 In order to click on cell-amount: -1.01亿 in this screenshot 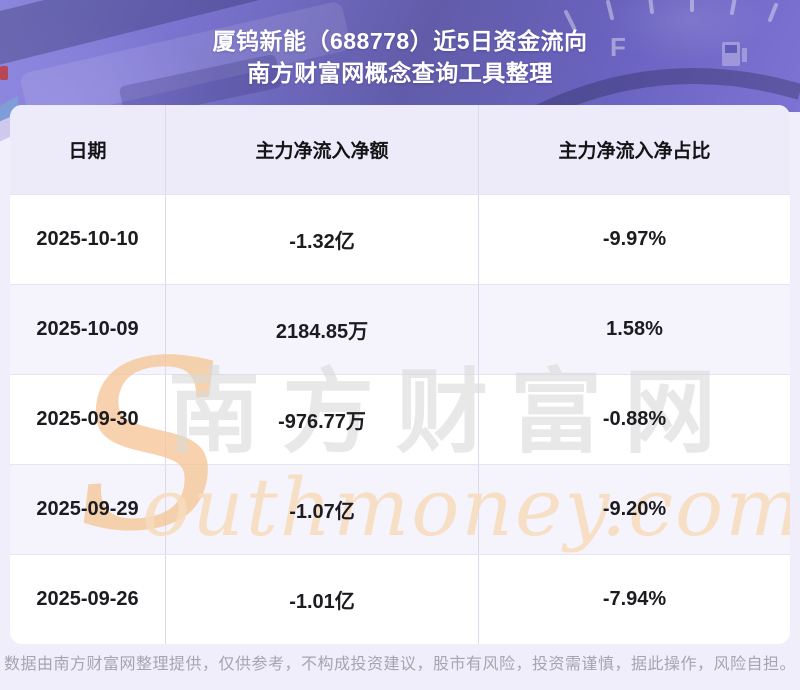, I will do `click(321, 599)`.